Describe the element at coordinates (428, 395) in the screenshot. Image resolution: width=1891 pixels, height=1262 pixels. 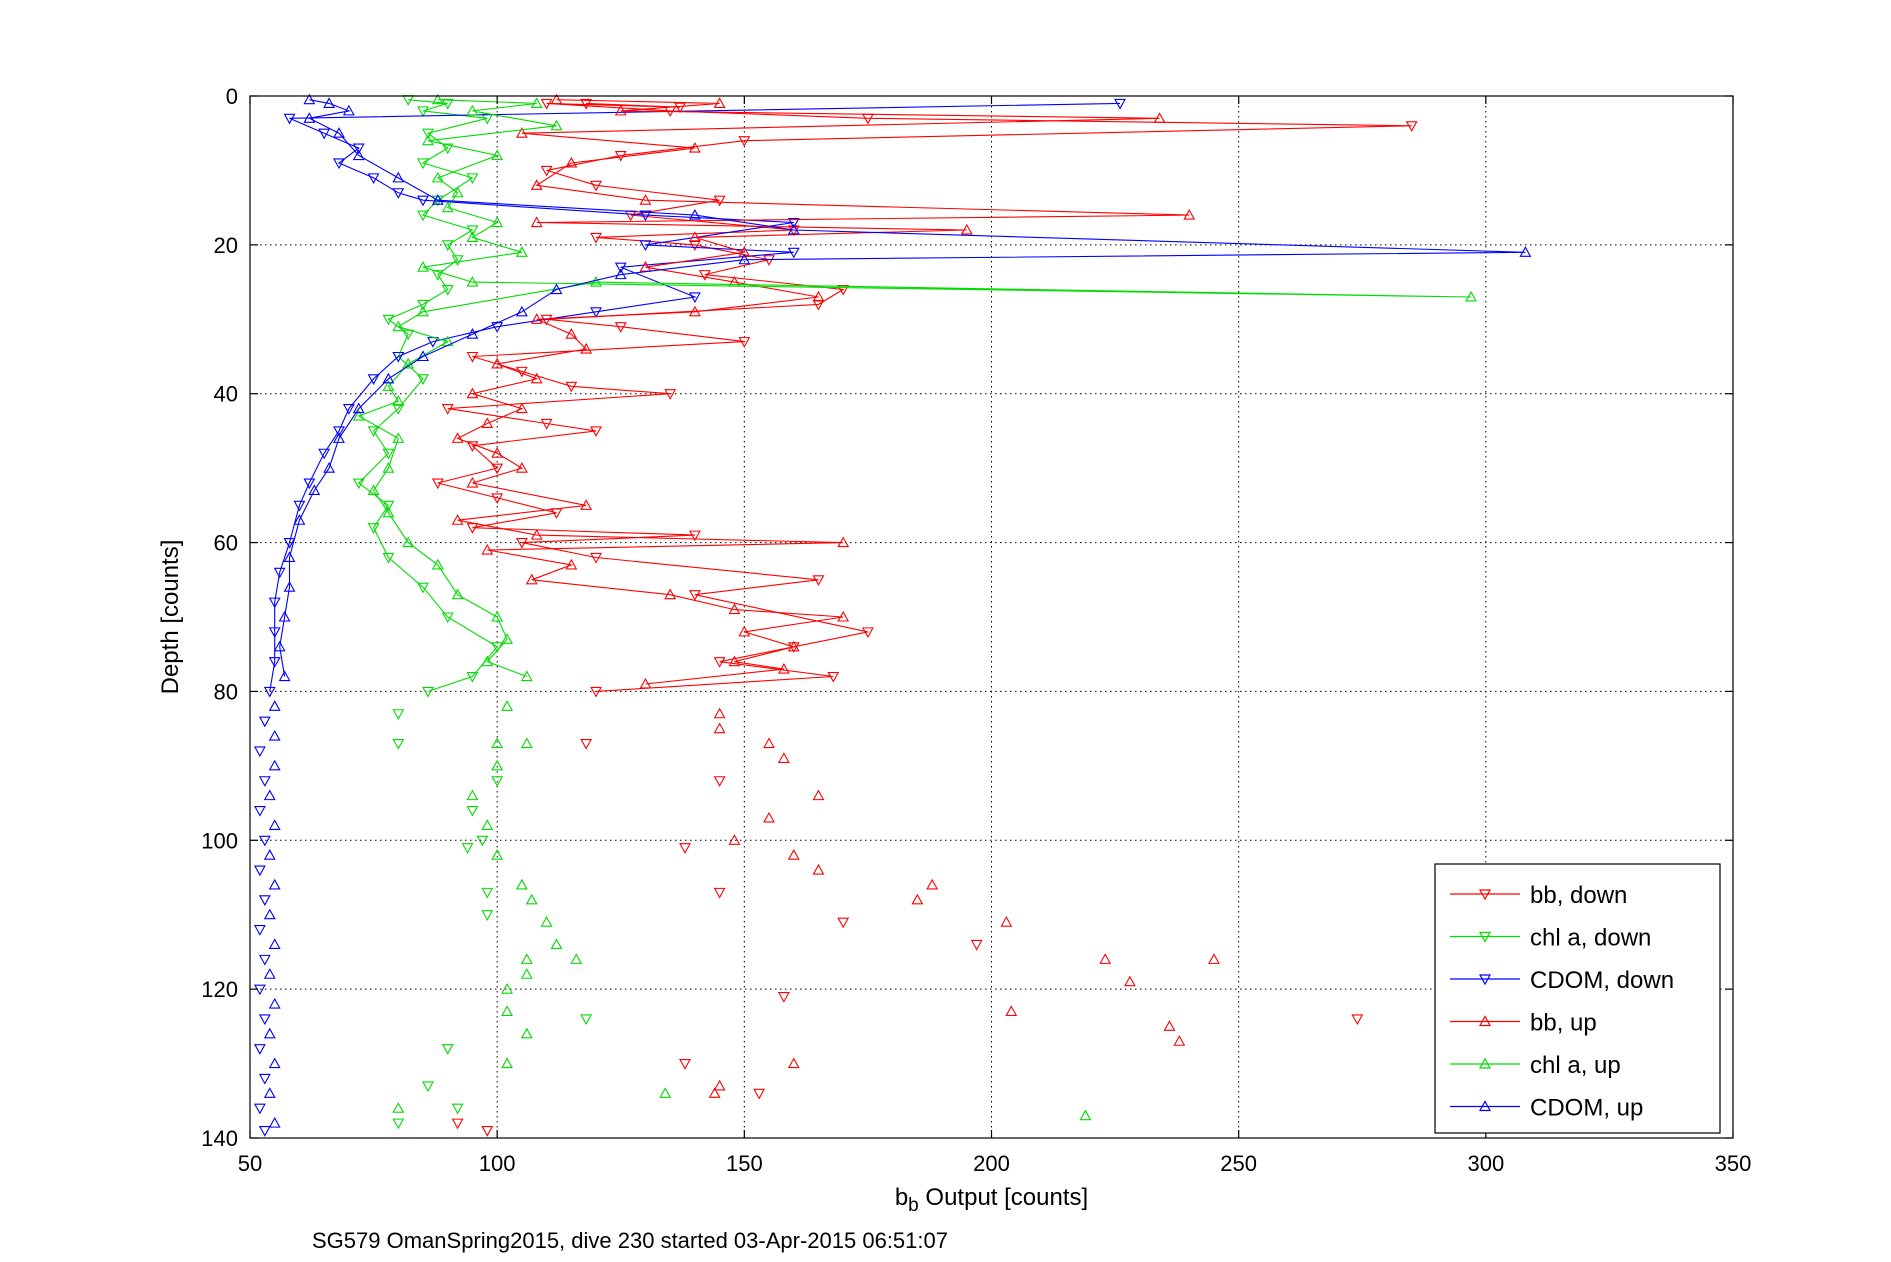
I see `series-line` at that location.